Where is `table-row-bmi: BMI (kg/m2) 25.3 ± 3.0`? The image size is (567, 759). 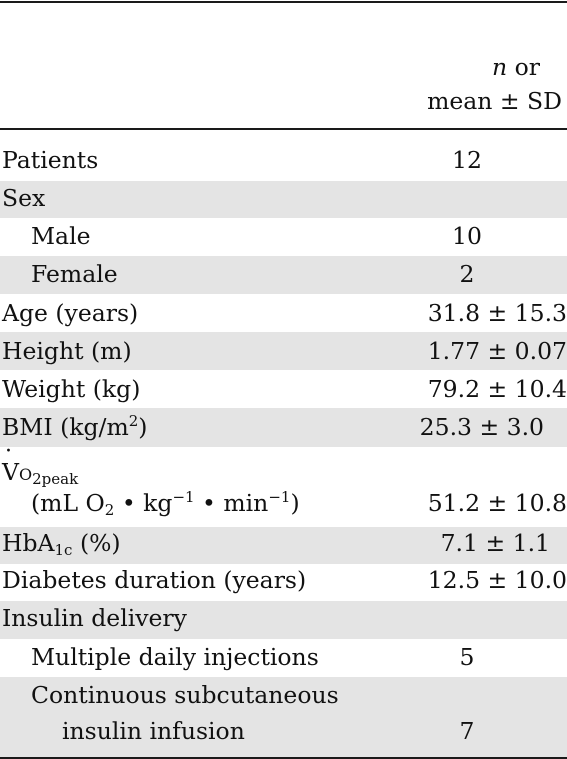
table-row-bmi: BMI (kg/m2) 25.3 ± 3.0 is located at coordinates (283, 427).